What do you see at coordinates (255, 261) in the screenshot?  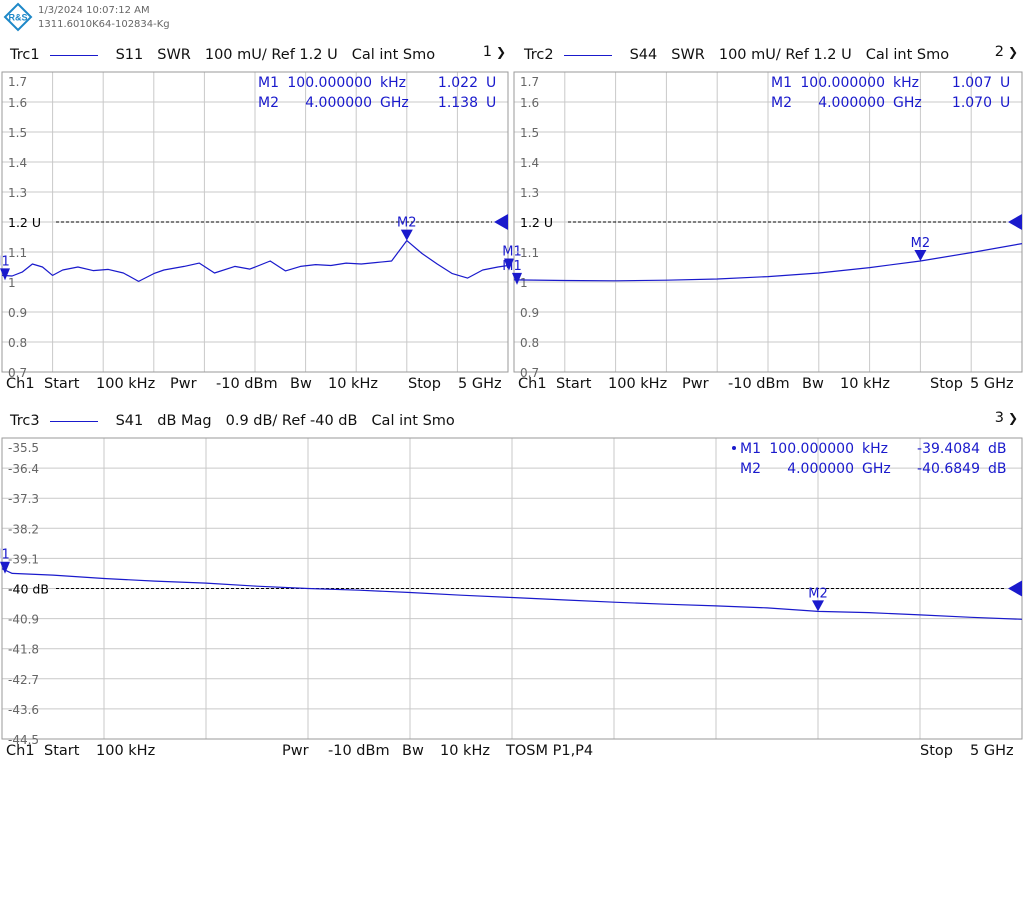 I see `trace-line-trc1` at bounding box center [255, 261].